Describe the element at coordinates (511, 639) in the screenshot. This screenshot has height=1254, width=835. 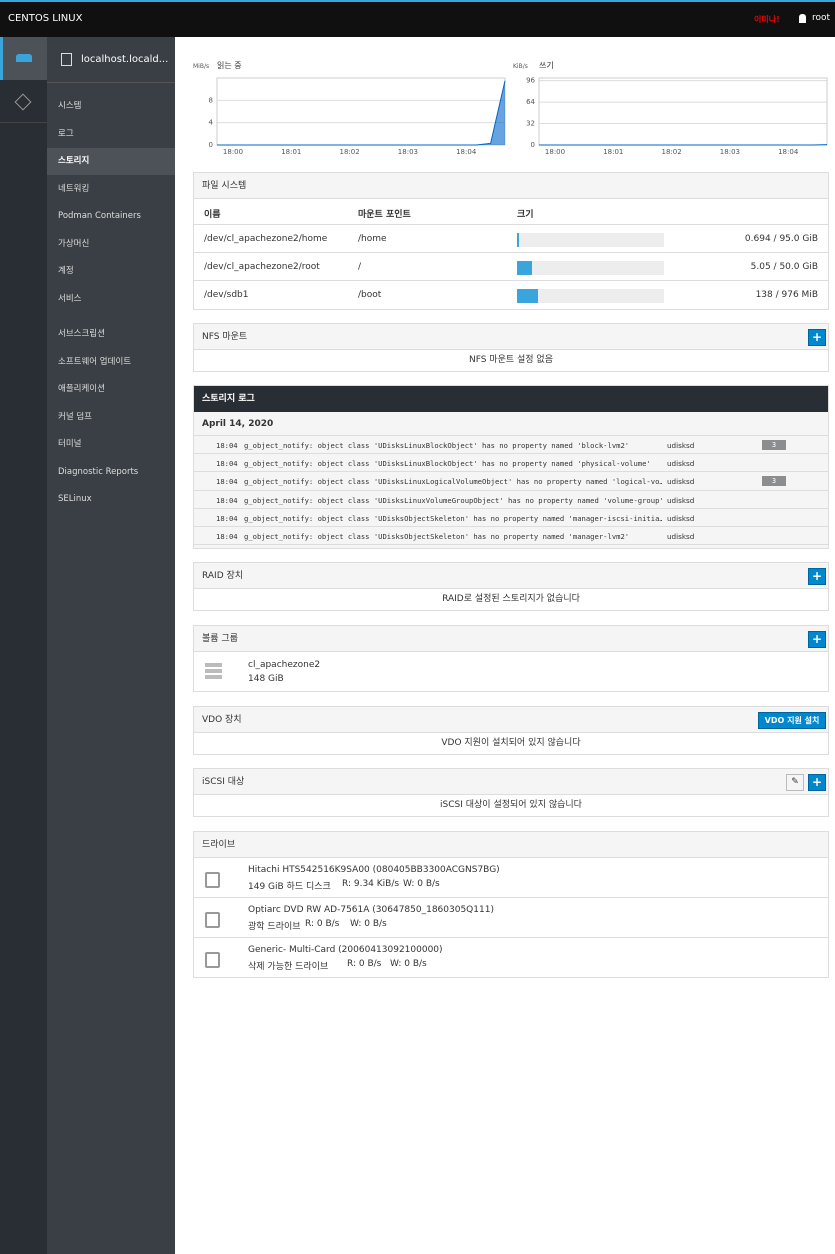
I see `panel-title: 볼륨 그룹+` at that location.